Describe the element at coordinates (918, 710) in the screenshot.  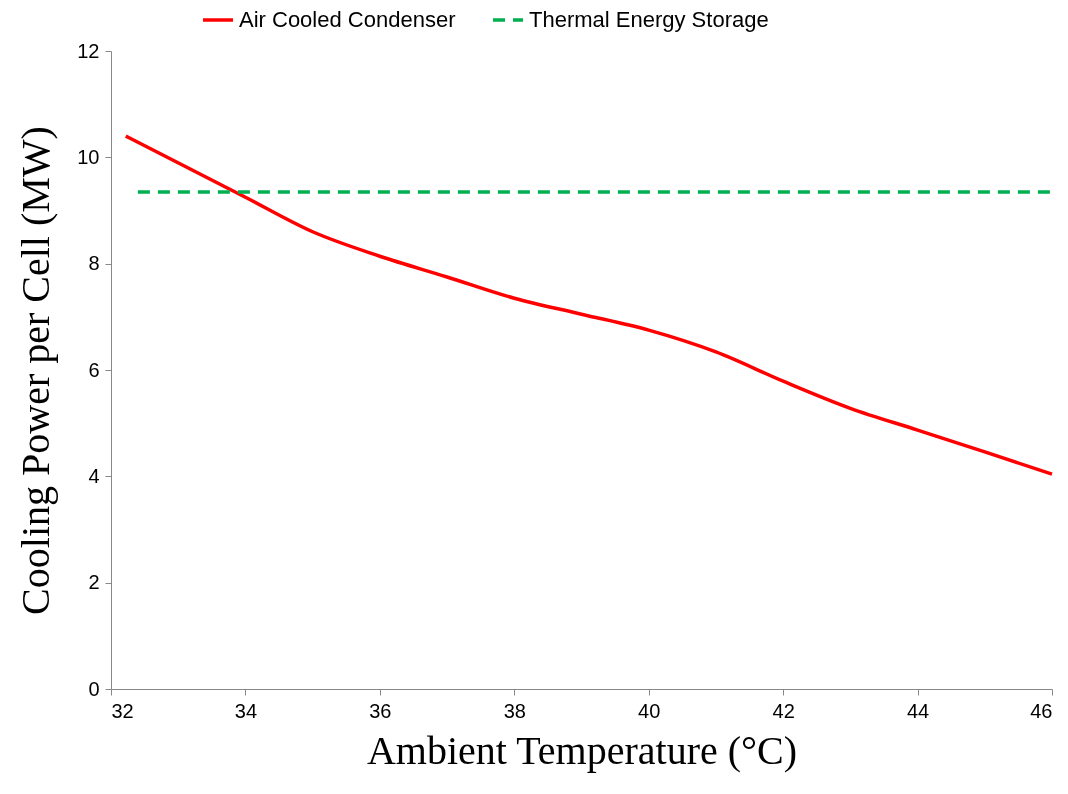
I see `x-tick-label: 44` at that location.